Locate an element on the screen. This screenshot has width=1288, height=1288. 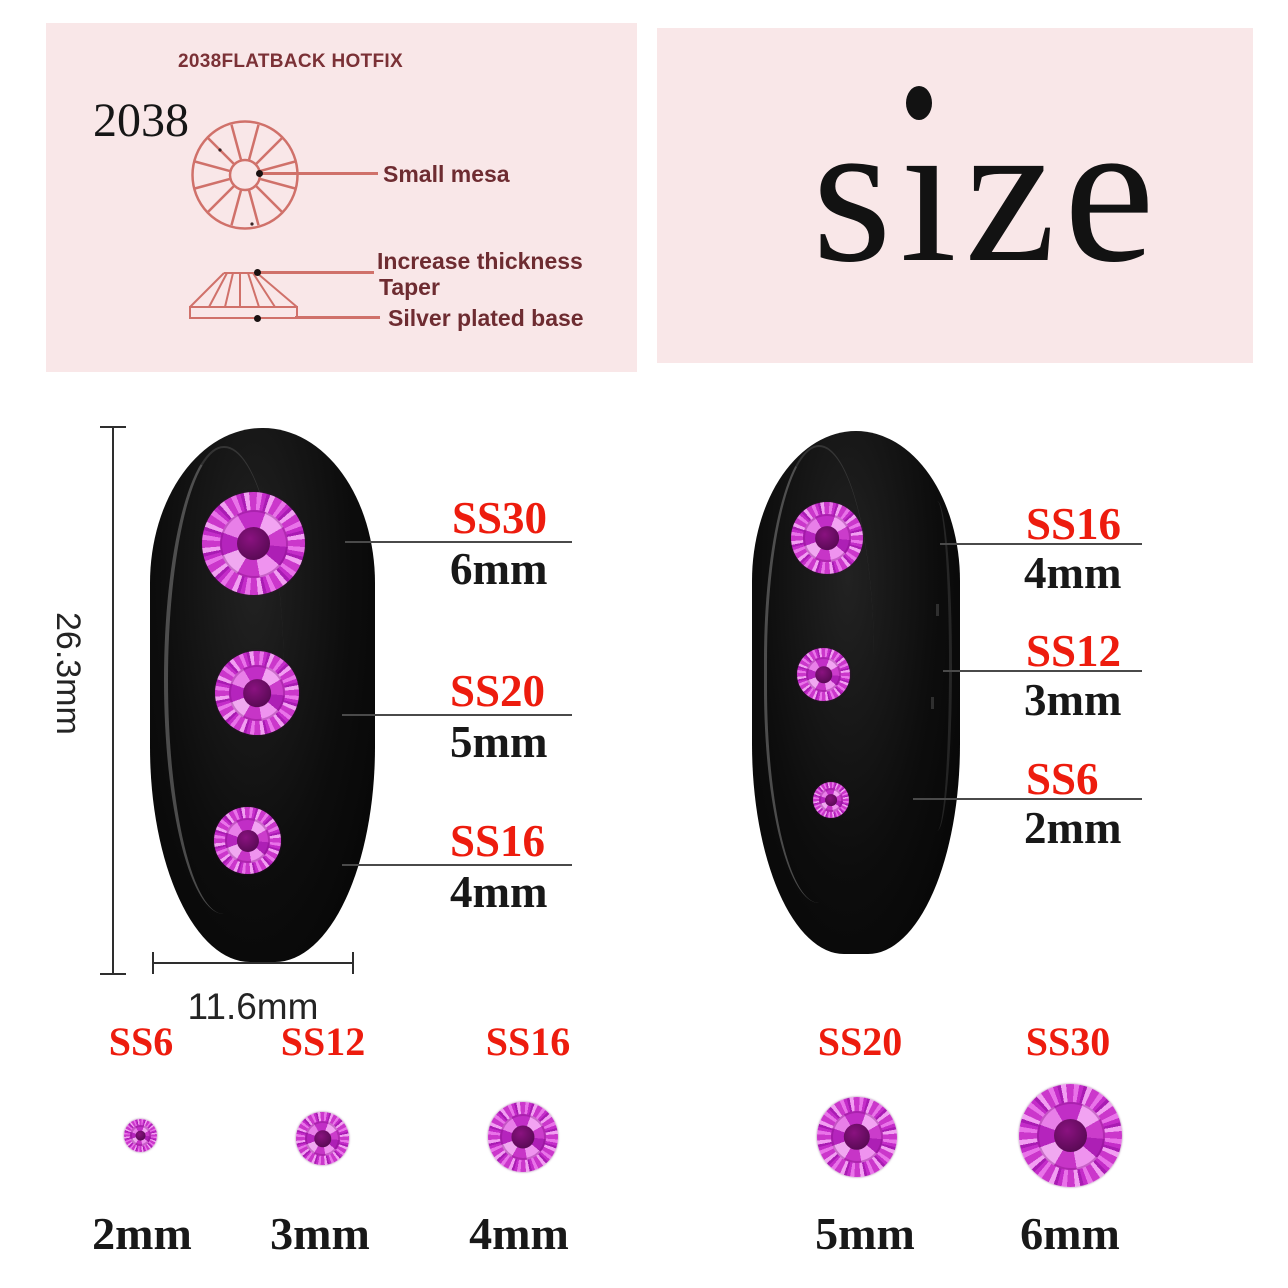
stone-side-view-diagram is located at coordinates (285, 297).